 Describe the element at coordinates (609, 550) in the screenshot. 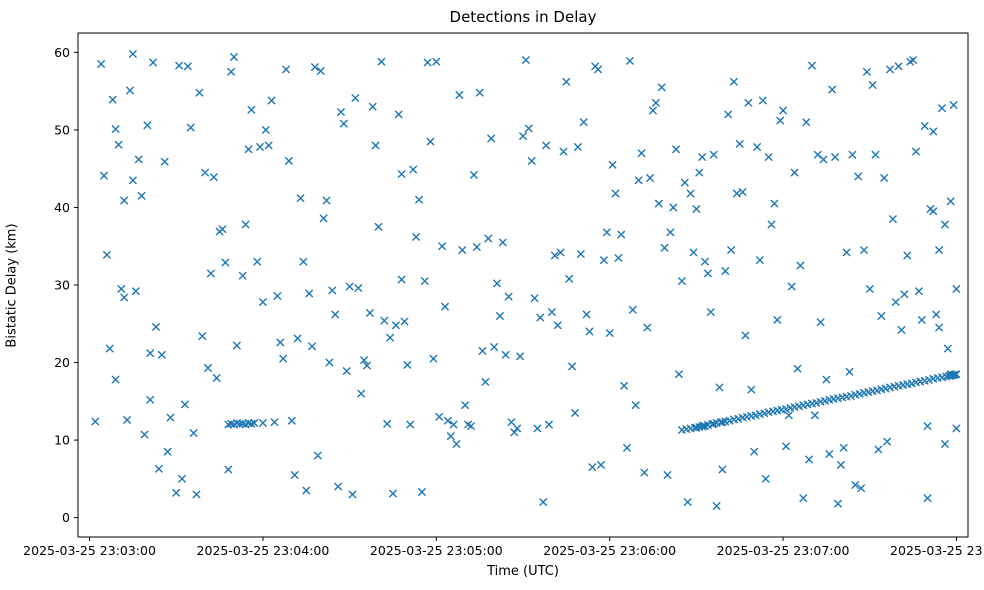

I see `x-tick-label: 2025-03-25 23:06:00` at that location.